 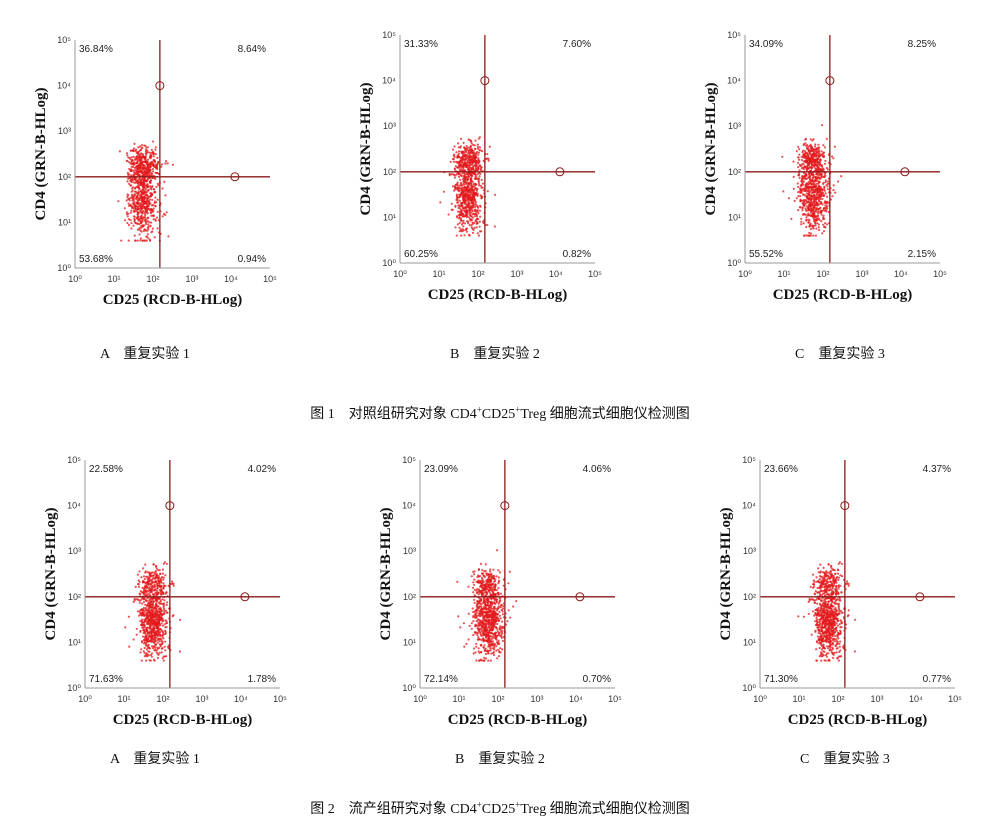 What do you see at coordinates (822, 274) in the screenshot?
I see `x-tick-label: 10²` at bounding box center [822, 274].